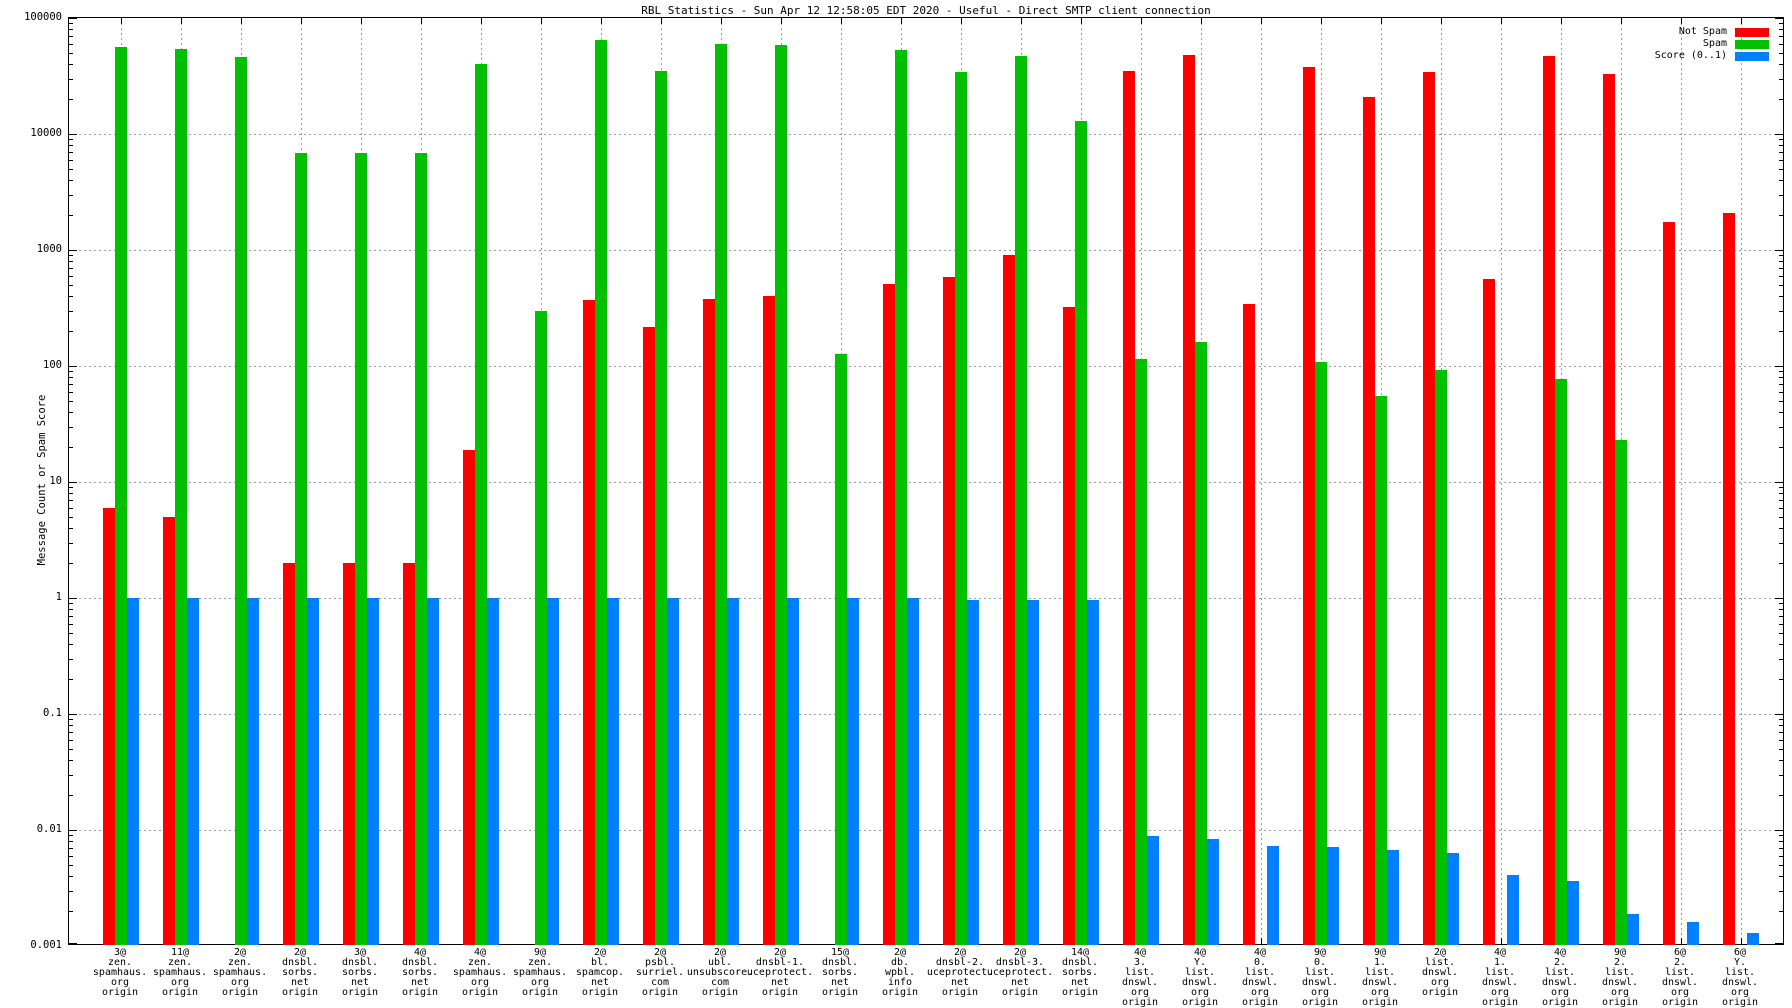  I want to click on y-tick-label: 10000, so click(46, 133).